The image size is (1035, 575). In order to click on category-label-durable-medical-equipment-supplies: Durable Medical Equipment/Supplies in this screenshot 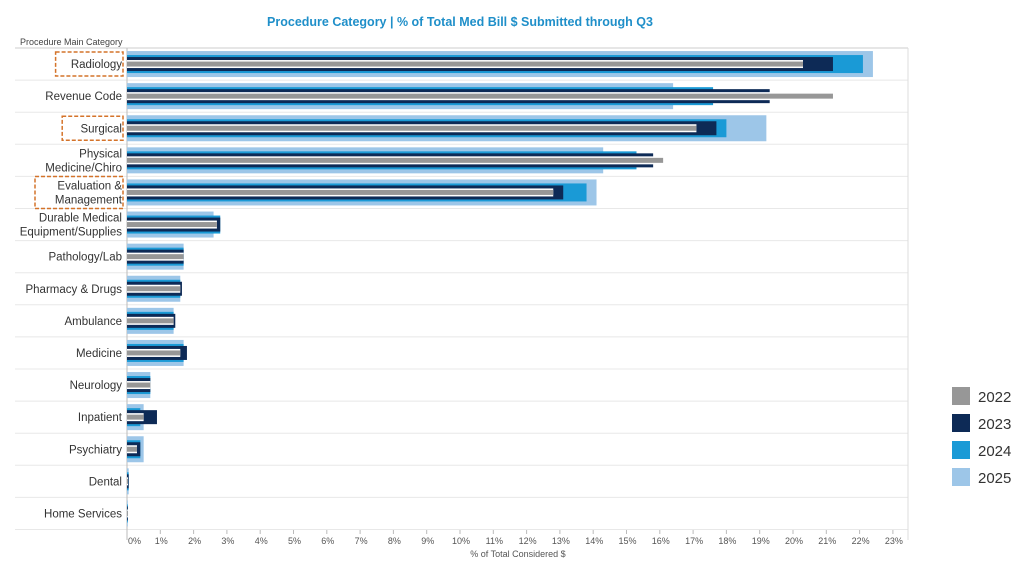, I will do `click(71, 226)`.